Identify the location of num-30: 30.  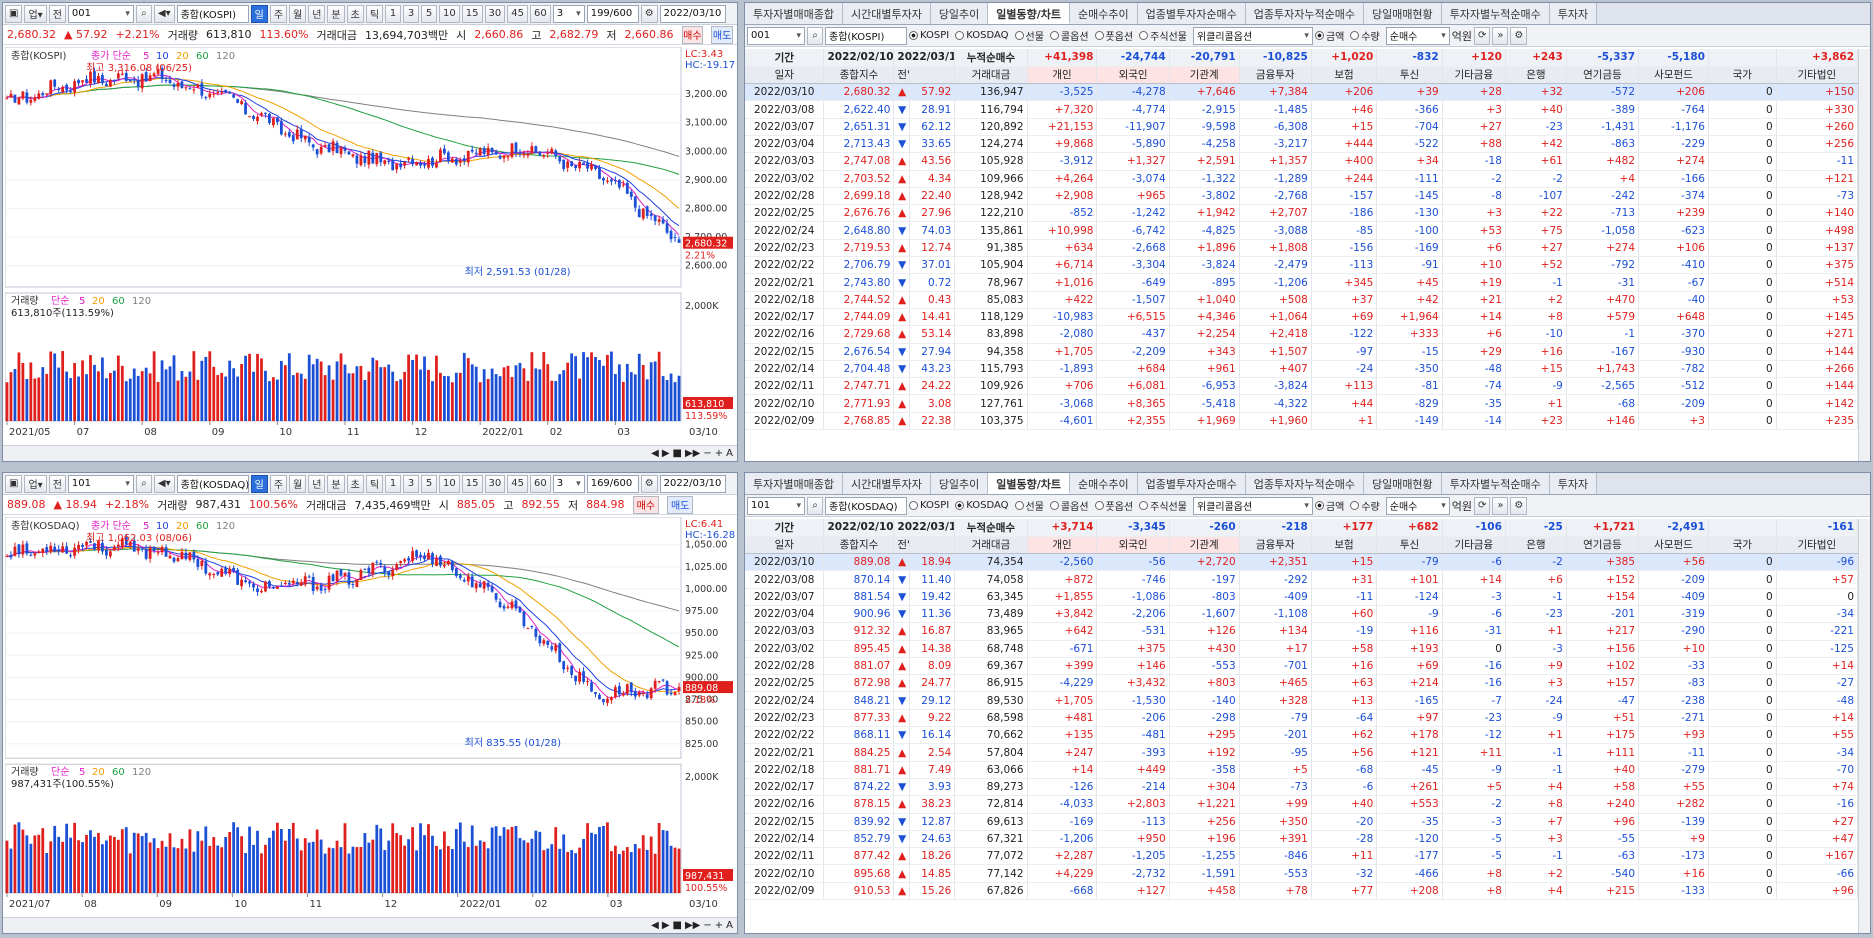
(495, 483).